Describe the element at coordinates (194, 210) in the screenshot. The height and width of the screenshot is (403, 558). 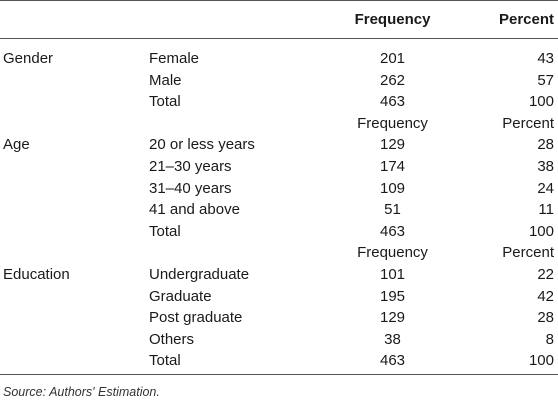
I see `row-item-cell: 41 and above` at that location.